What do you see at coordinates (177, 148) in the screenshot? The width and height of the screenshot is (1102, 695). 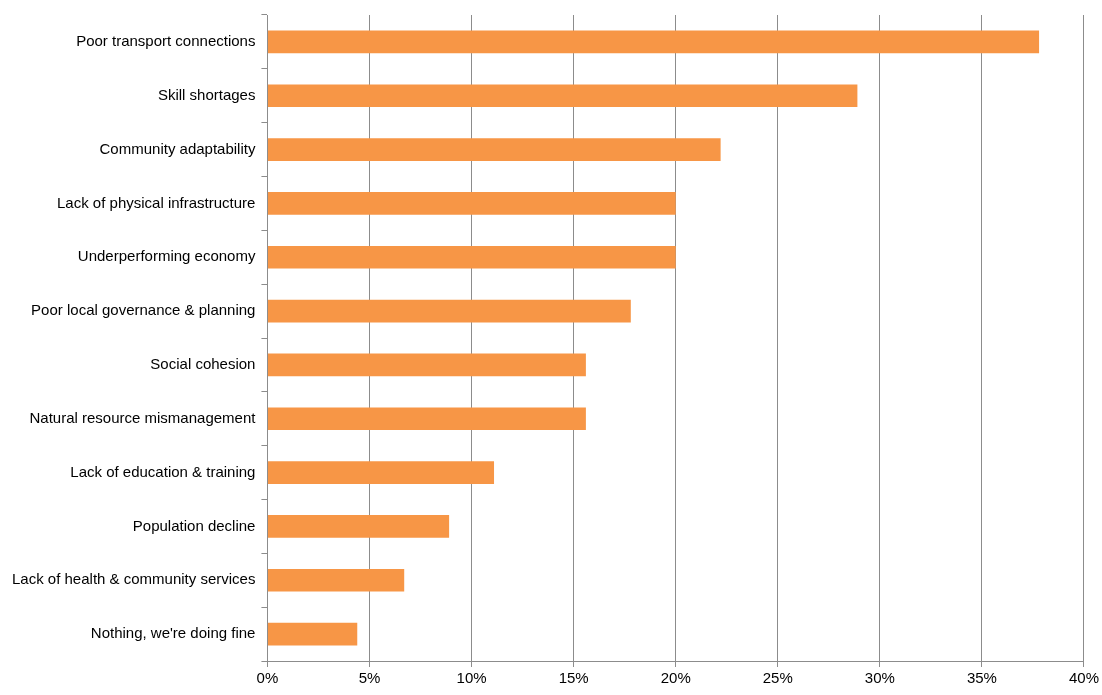 I see `y-tick-label: Community adaptability` at bounding box center [177, 148].